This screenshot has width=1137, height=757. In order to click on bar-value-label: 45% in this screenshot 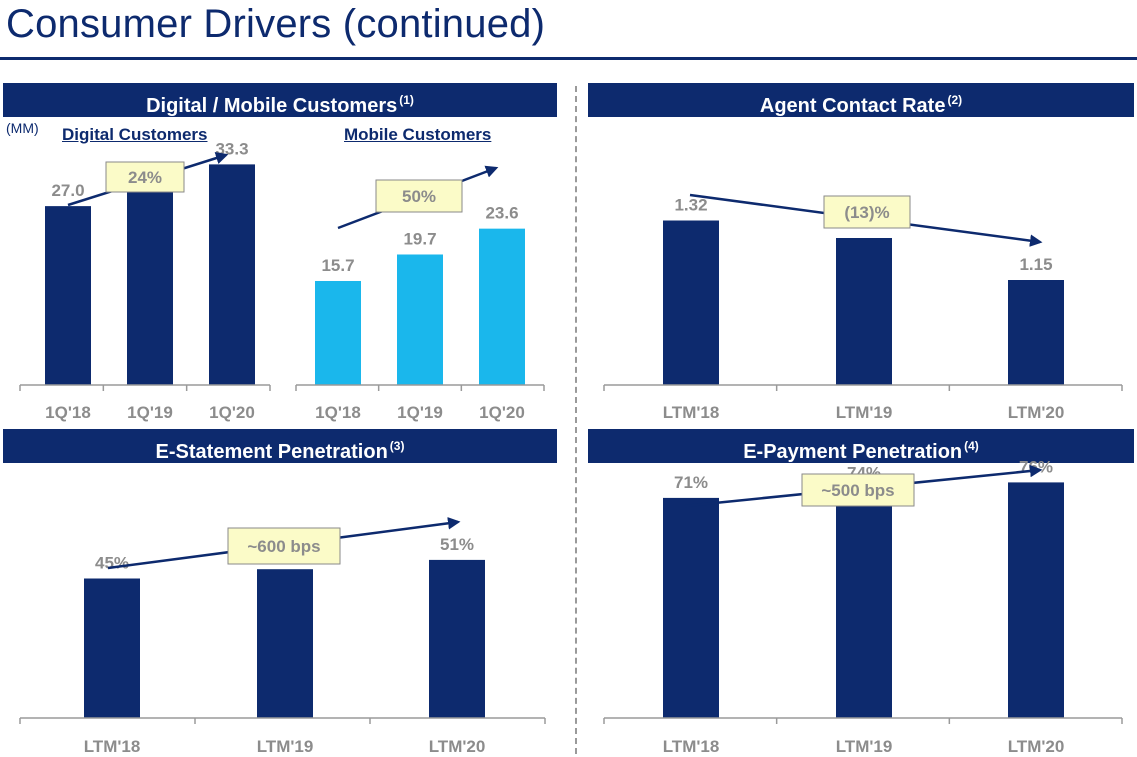, I will do `click(112, 563)`.